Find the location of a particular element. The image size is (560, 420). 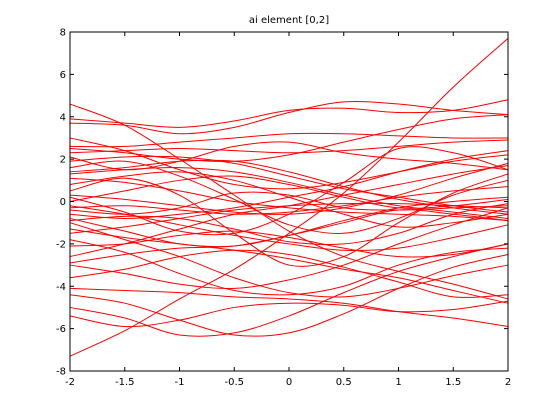

y-tick-label: 0 is located at coordinates (63, 202).